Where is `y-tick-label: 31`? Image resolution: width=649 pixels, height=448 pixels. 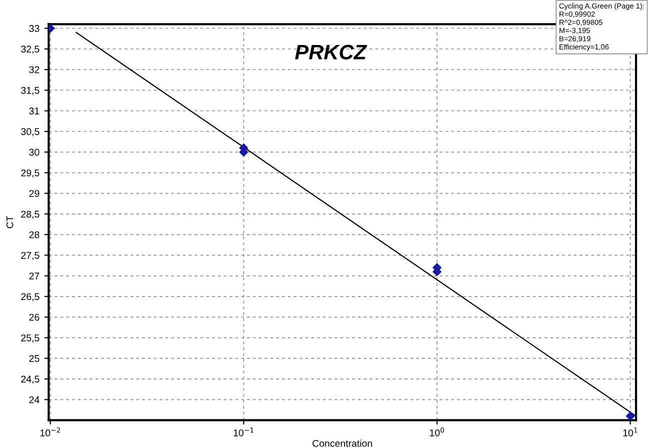
y-tick-label: 31 is located at coordinates (34, 111).